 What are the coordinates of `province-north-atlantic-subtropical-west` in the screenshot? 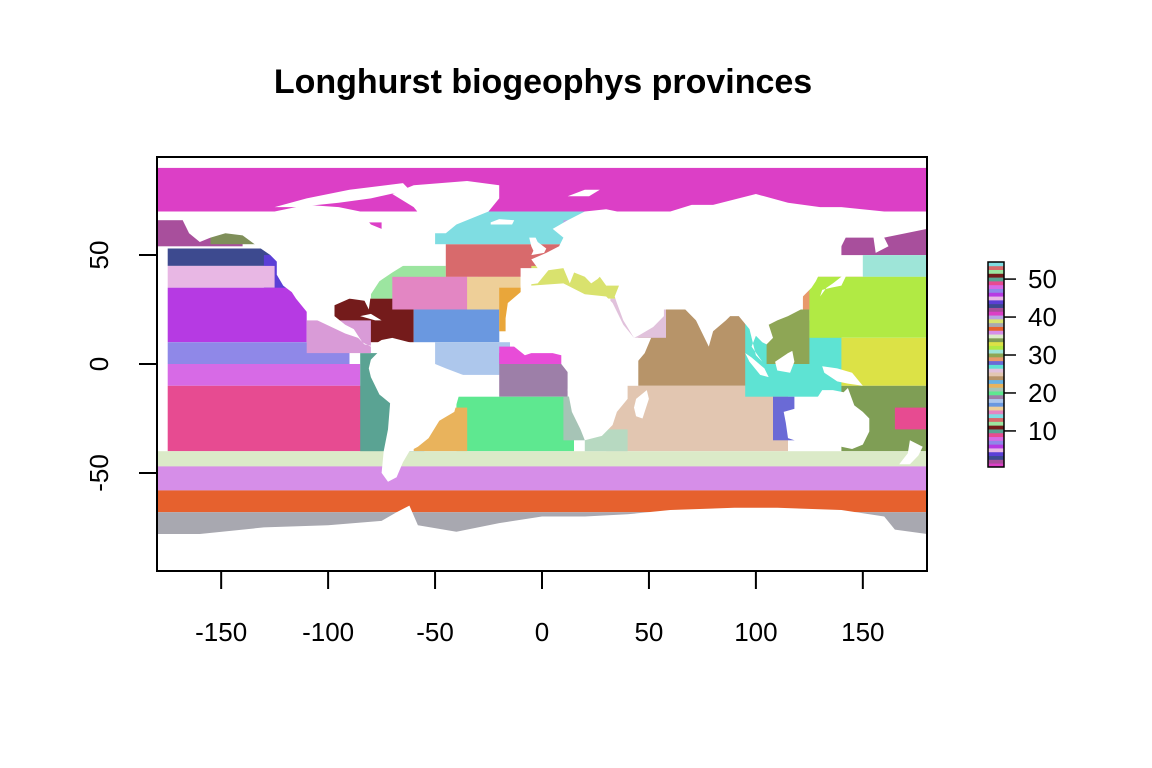 It's located at (435, 293).